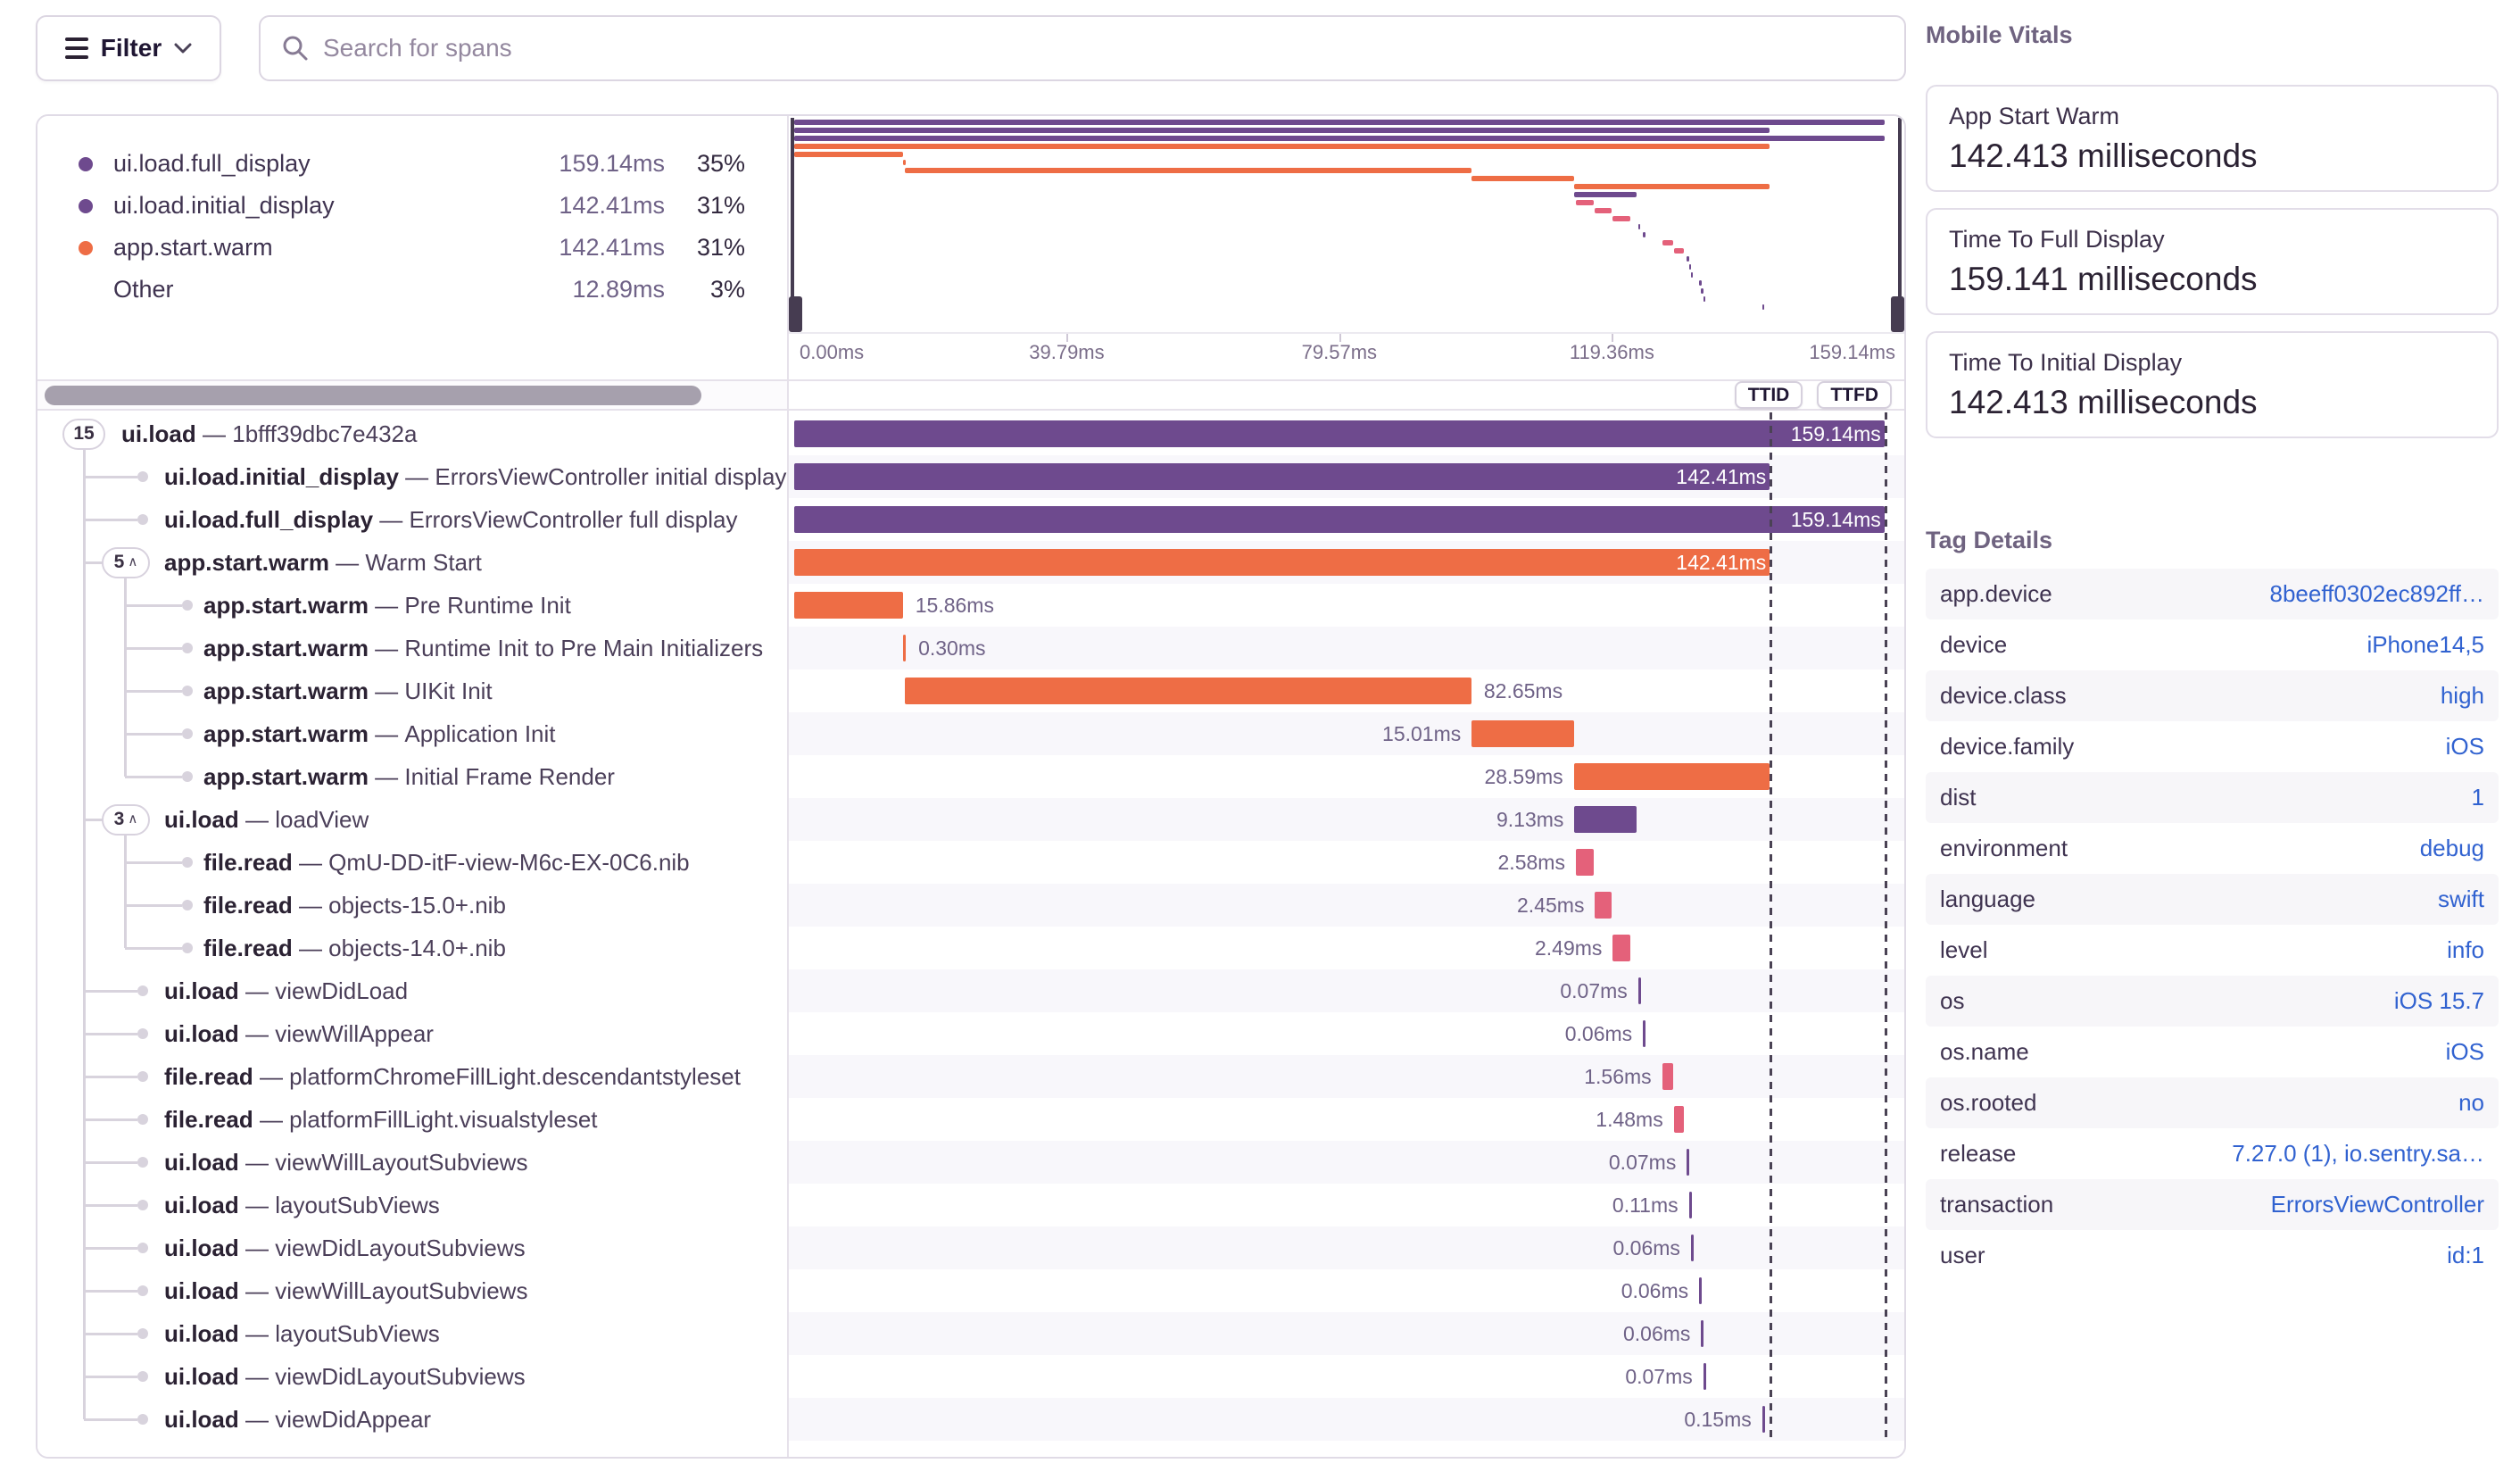 The height and width of the screenshot is (1480, 2520). Describe the element at coordinates (1346, 605) in the screenshot. I see `waterfall-row: 15.86ms` at that location.